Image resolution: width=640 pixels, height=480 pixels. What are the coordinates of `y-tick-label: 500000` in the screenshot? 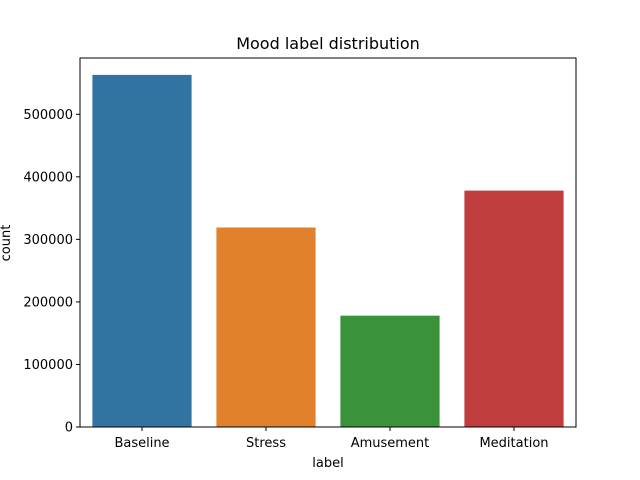 It's located at (48, 115).